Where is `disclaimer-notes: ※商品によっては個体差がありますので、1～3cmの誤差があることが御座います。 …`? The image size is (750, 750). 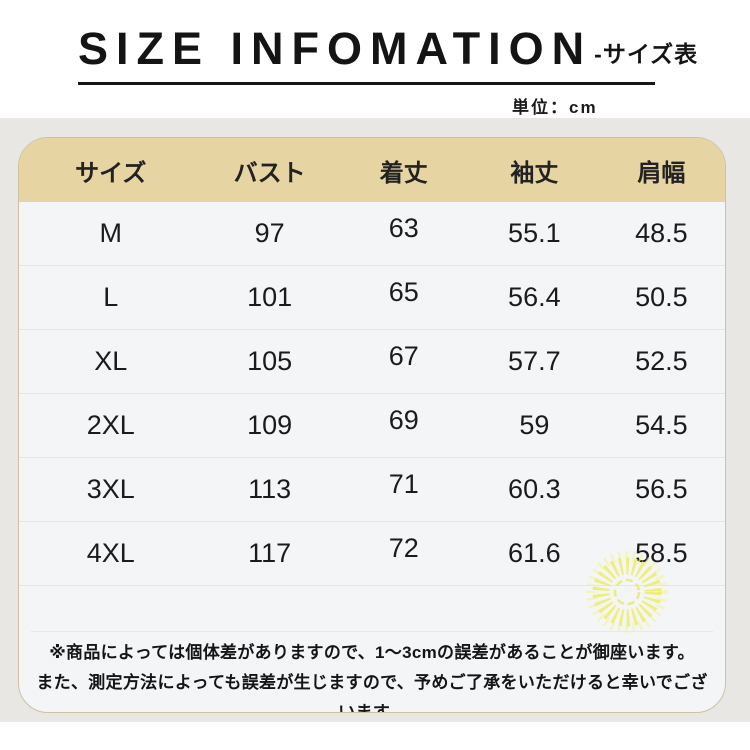 disclaimer-notes: ※商品によっては個体差がありますので、1～3cmの誤差があることが御座います。 … is located at coordinates (372, 672).